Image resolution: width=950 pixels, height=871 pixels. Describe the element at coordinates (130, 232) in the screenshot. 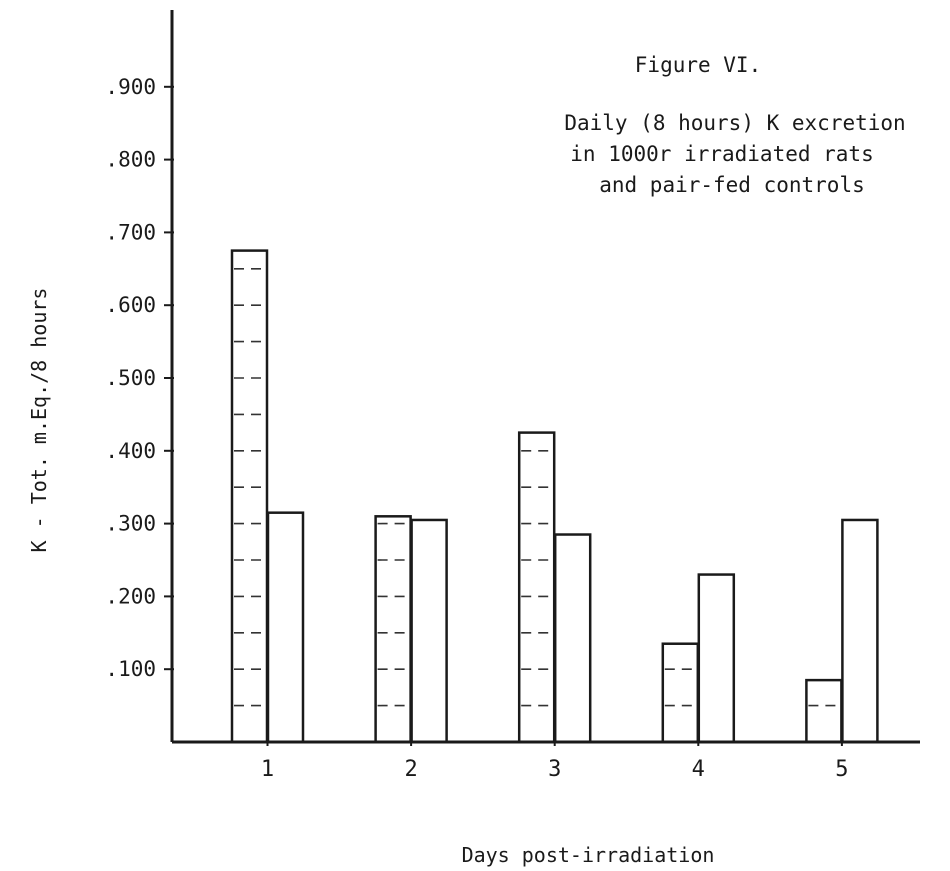

I see `y-tick-label: .700` at that location.